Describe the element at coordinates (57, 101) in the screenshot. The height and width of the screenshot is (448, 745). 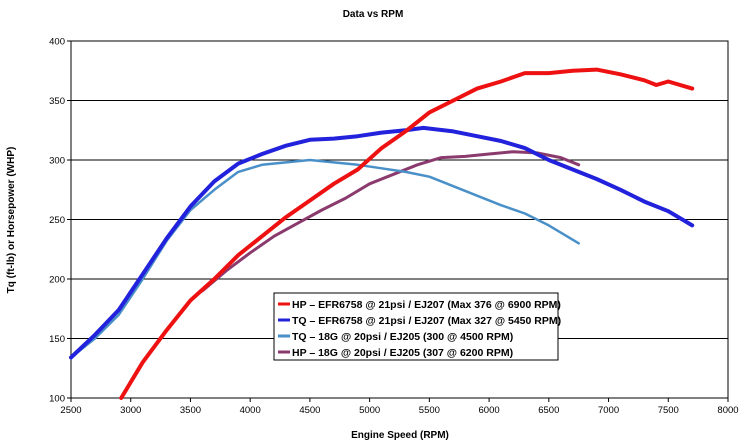
I see `y-tick-label: 350` at that location.